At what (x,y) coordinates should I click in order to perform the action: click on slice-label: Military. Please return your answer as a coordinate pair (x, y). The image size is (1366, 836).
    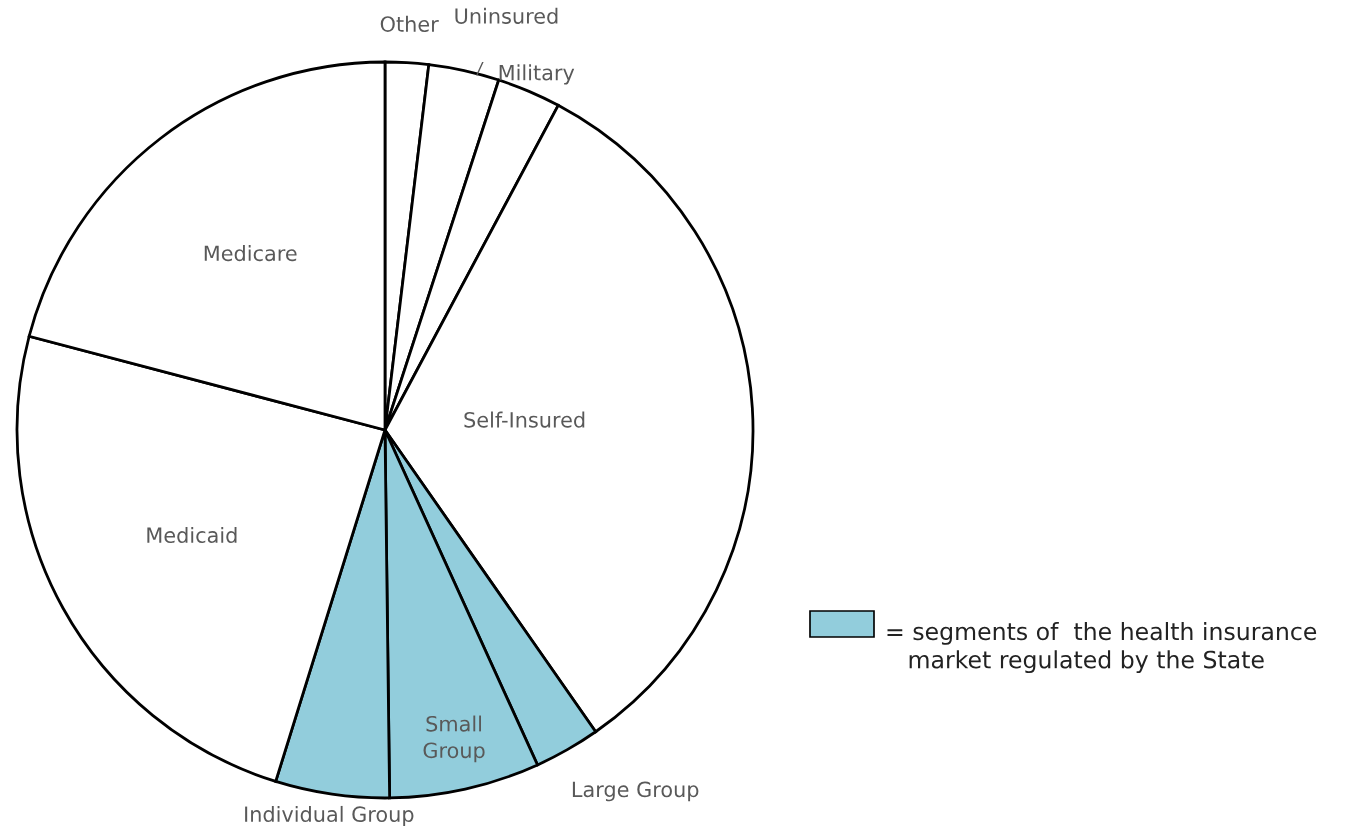
    Looking at the image, I should click on (537, 74).